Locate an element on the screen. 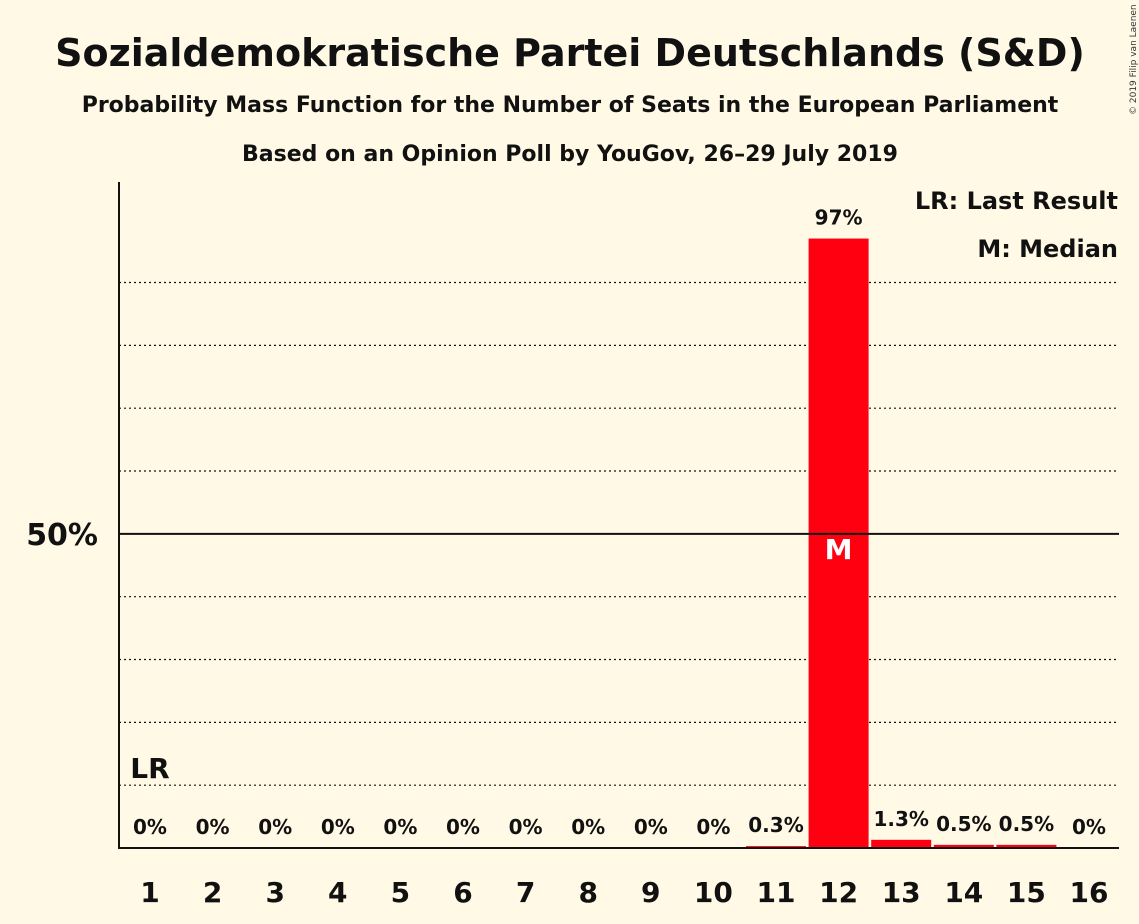 The height and width of the screenshot is (924, 1139). x-tick-label: 15 is located at coordinates (1026, 892).